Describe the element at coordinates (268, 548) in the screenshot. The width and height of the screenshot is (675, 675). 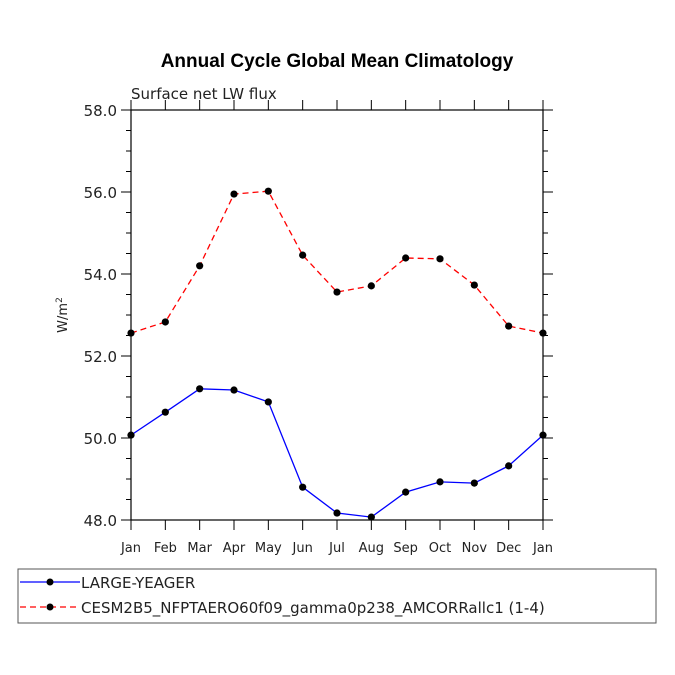
I see `x-tick-label: May` at that location.